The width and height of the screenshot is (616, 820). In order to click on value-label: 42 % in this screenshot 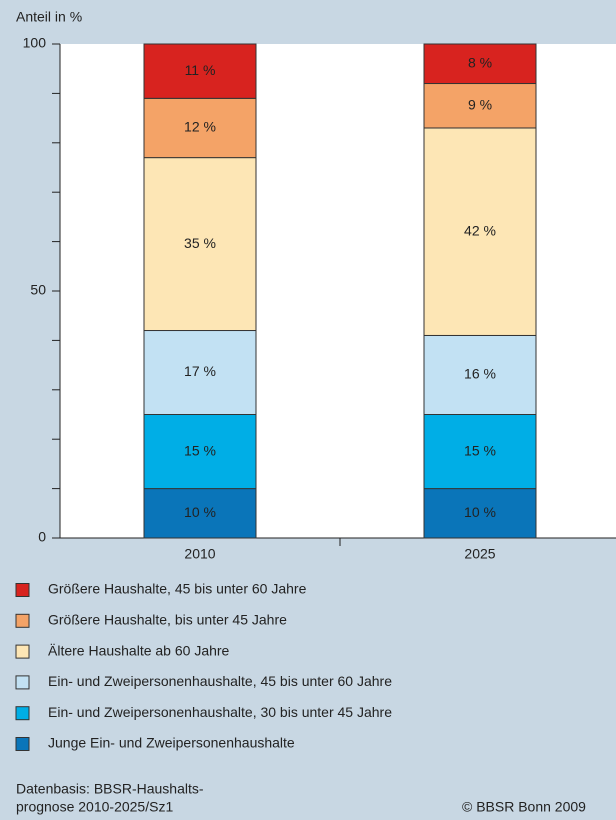, I will do `click(480, 230)`.